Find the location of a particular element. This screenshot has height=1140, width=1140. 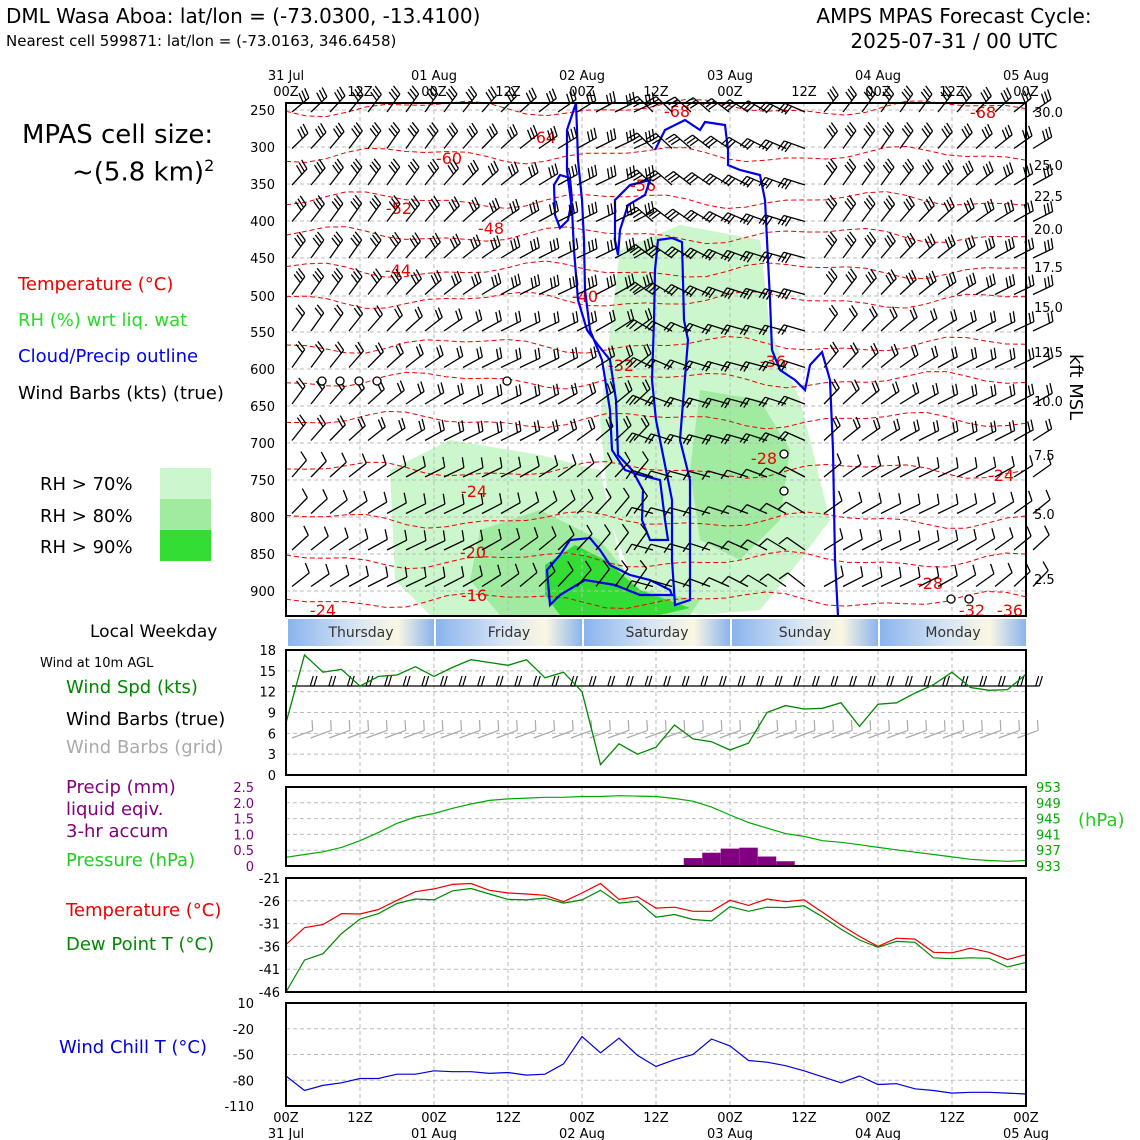

time-tick-hour: 00Z is located at coordinates (286, 92).